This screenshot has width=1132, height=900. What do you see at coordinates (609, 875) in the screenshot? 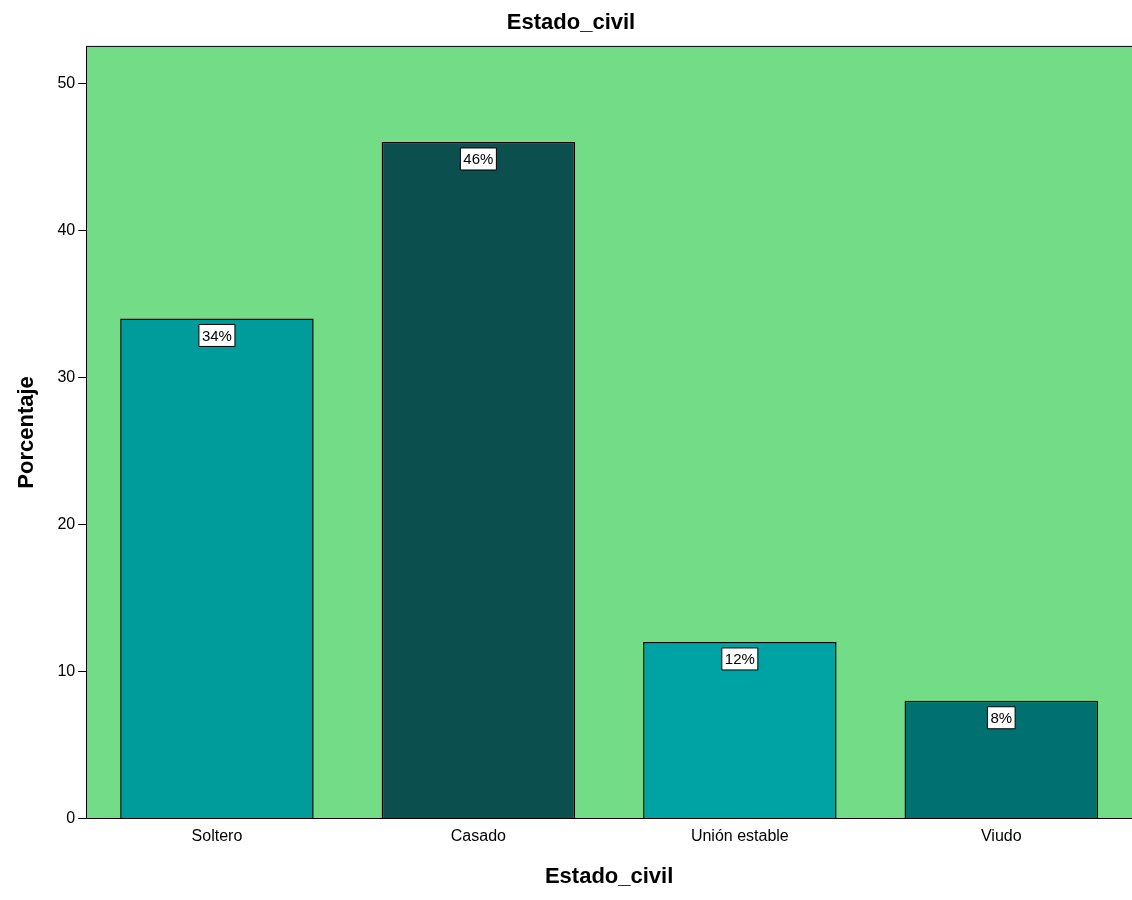
I see `x-axis-title: Estado_civil` at bounding box center [609, 875].